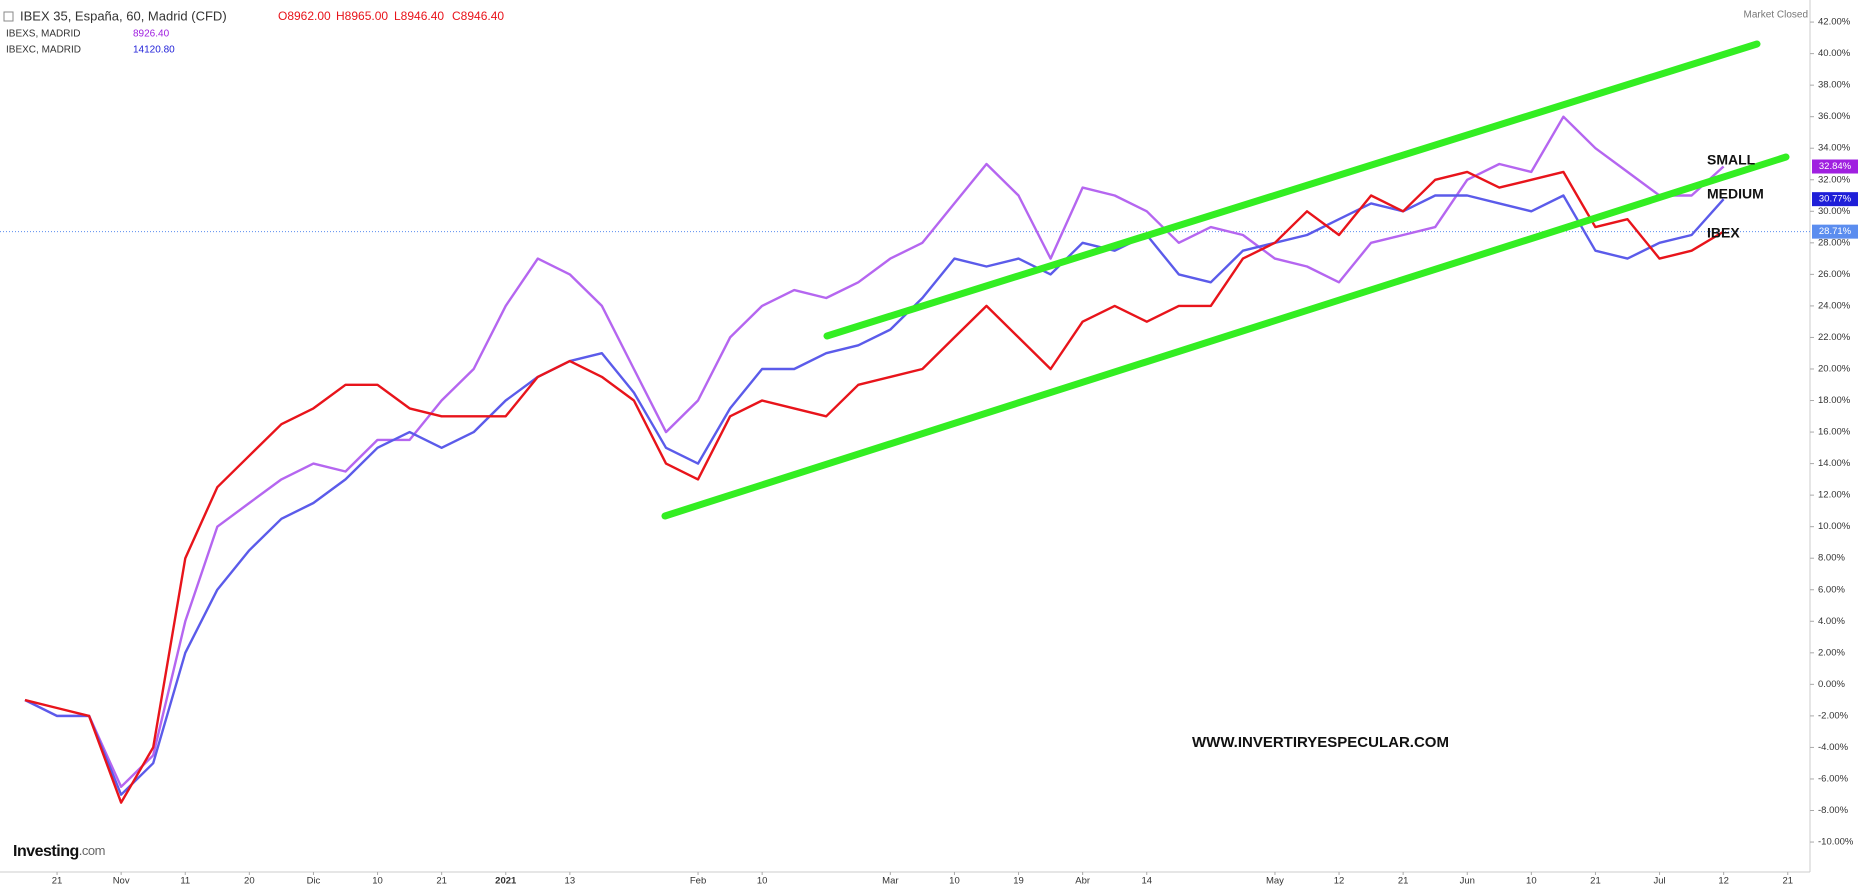 The width and height of the screenshot is (1860, 888). I want to click on y-tick-label: 22.00%, so click(1834, 337).